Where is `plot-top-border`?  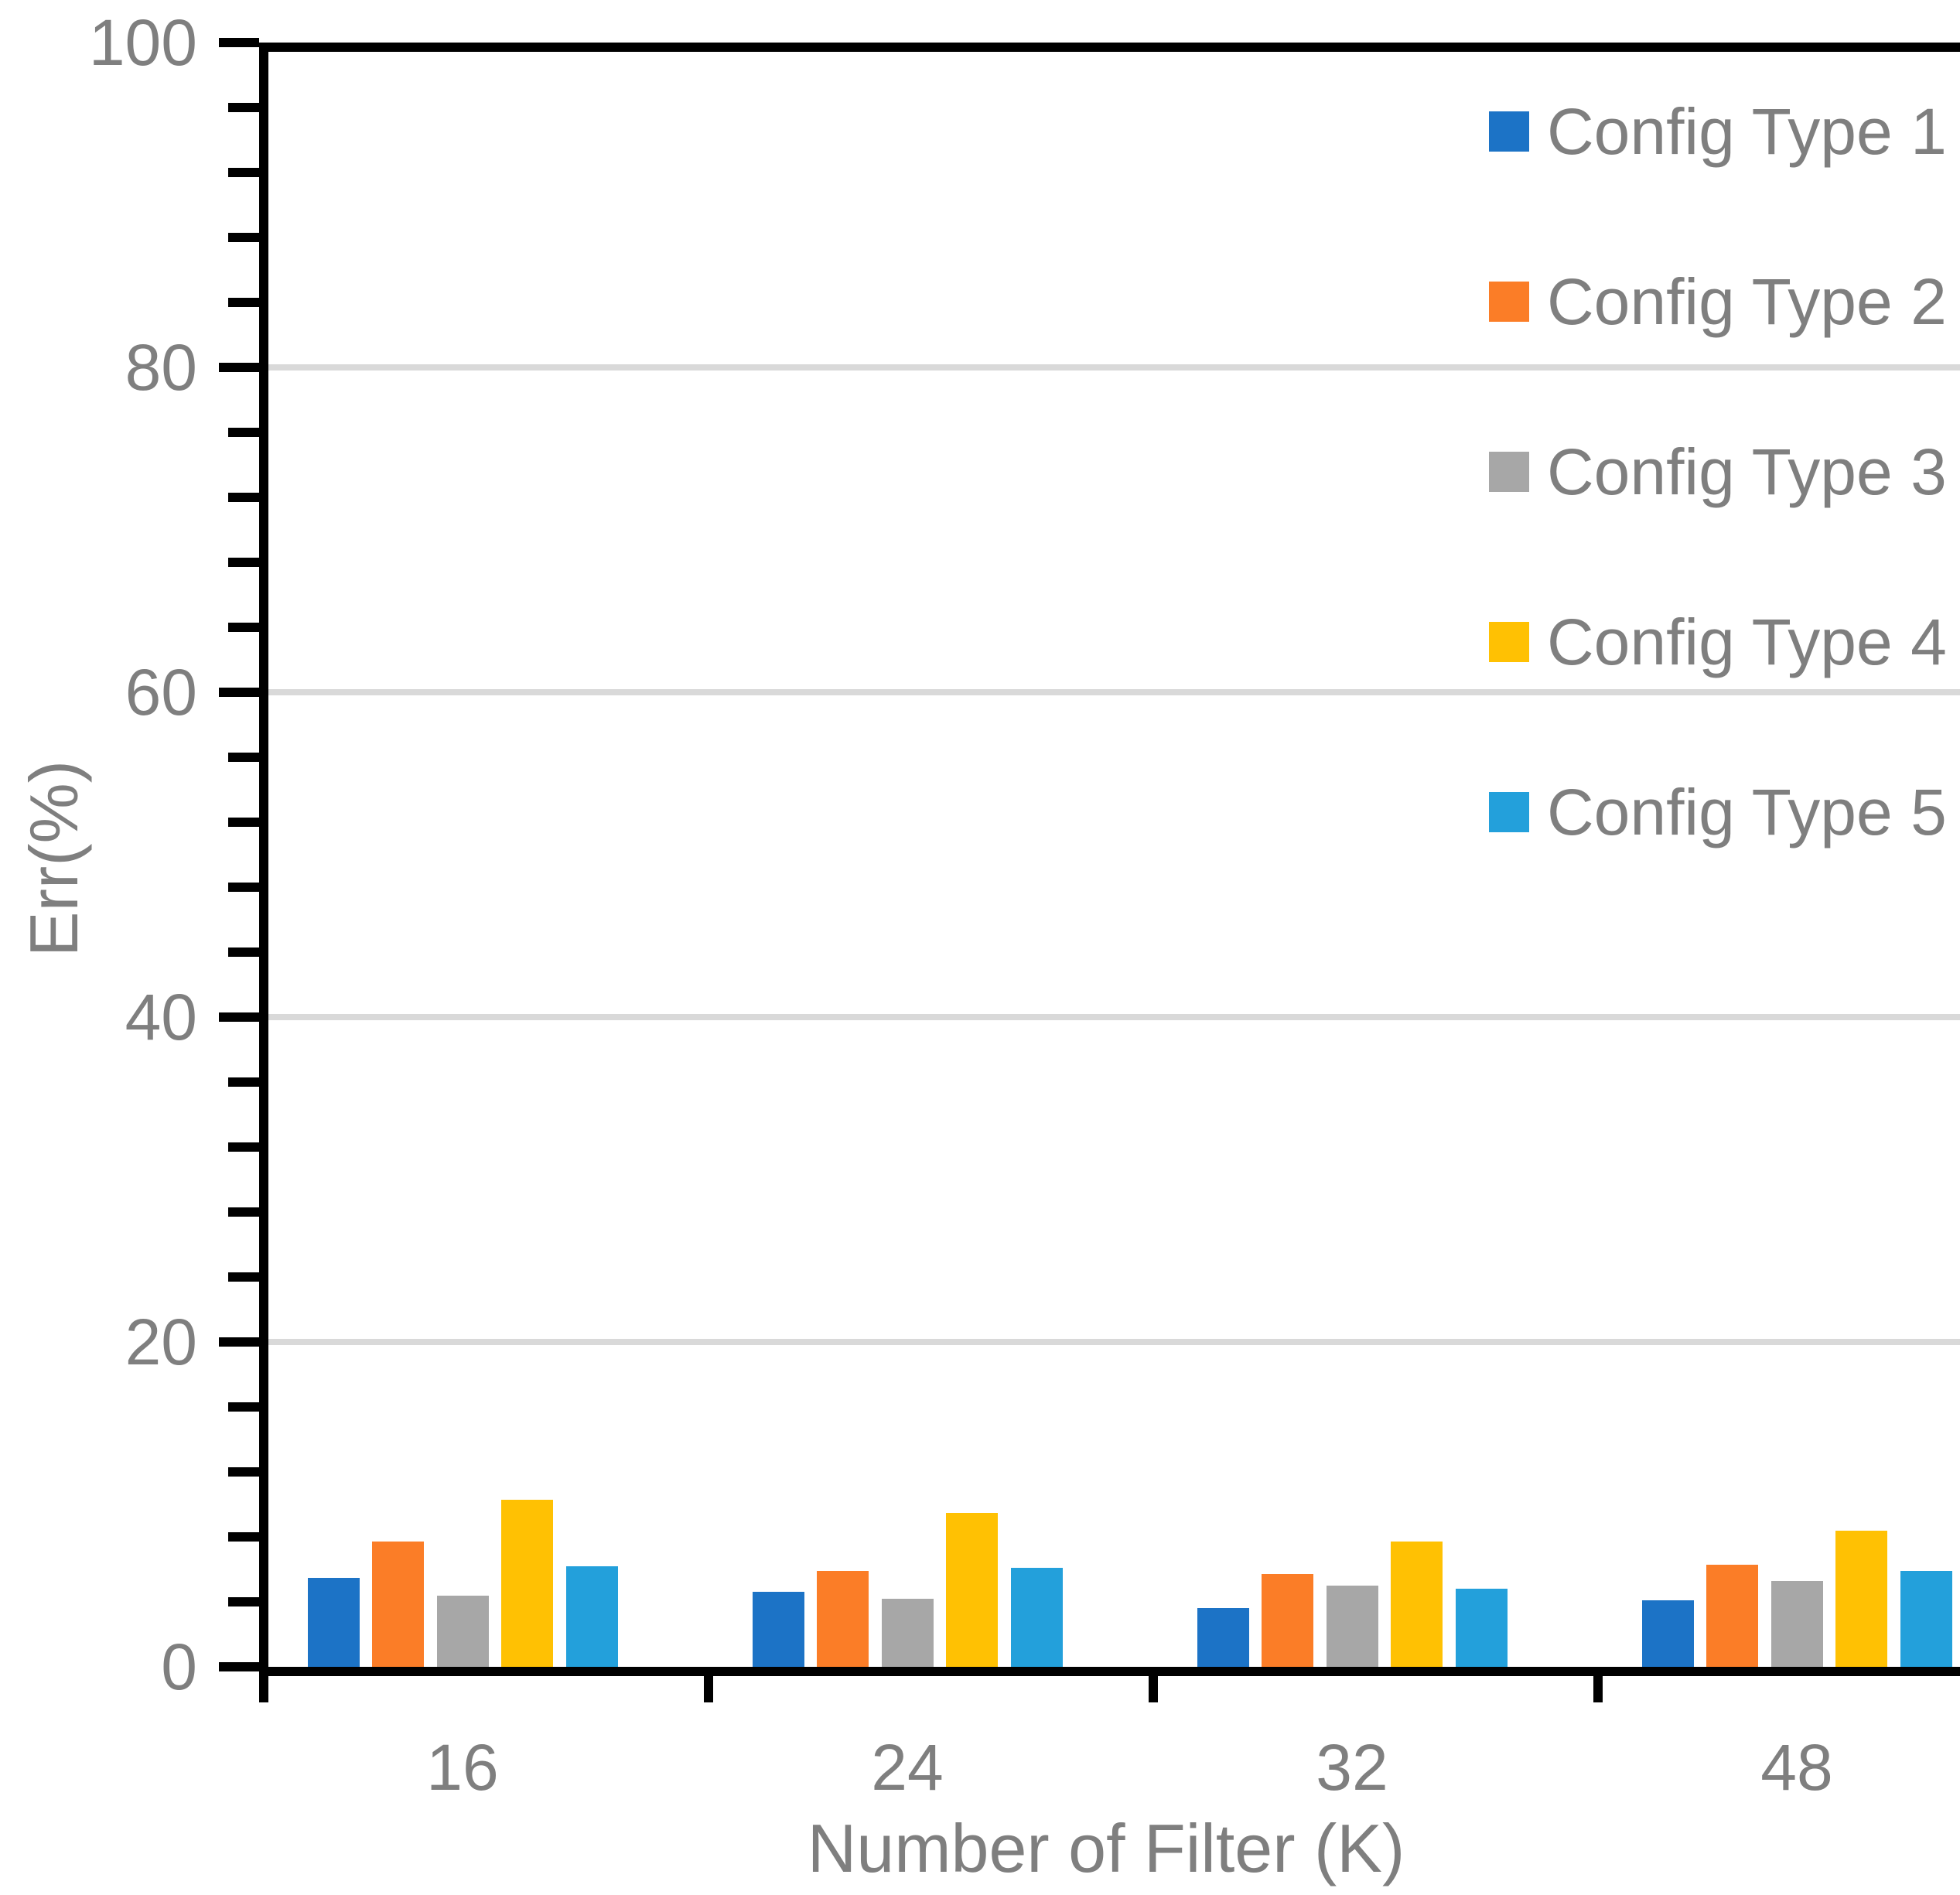
plot-top-border is located at coordinates (1110, 47).